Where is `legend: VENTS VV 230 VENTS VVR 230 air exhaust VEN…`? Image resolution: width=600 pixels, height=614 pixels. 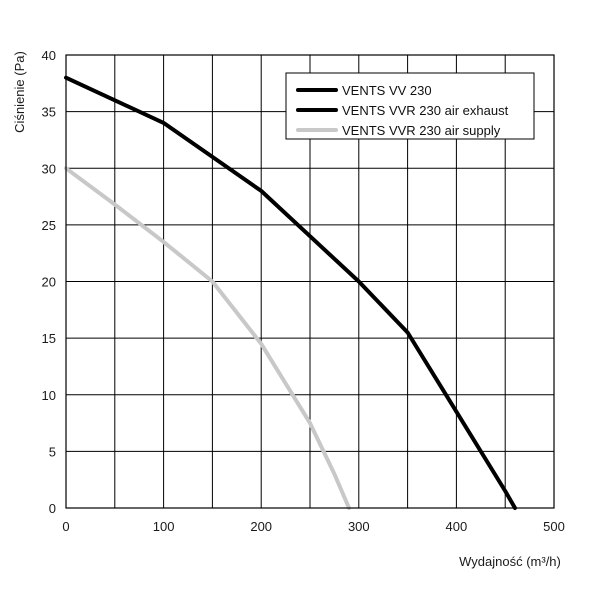 legend: VENTS VV 230 VENTS VVR 230 air exhaust VEN… is located at coordinates (410, 106).